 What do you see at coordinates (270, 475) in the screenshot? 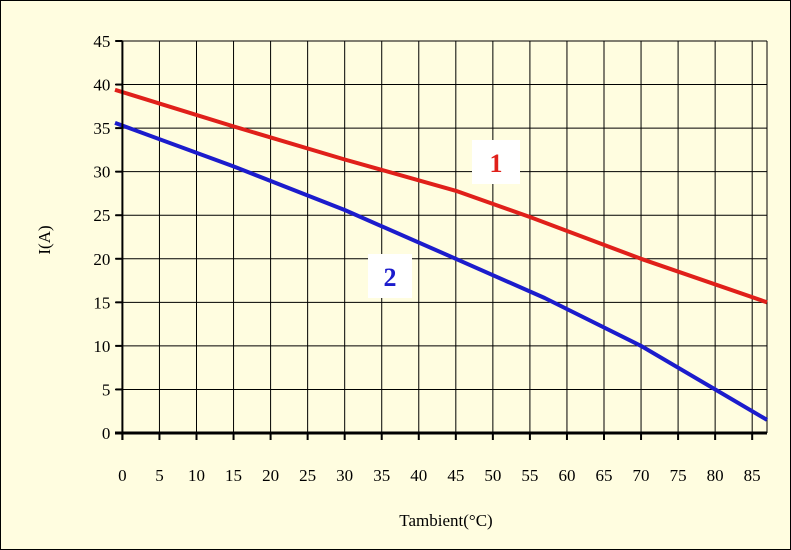
I see `x-tick-label: 20` at bounding box center [270, 475].